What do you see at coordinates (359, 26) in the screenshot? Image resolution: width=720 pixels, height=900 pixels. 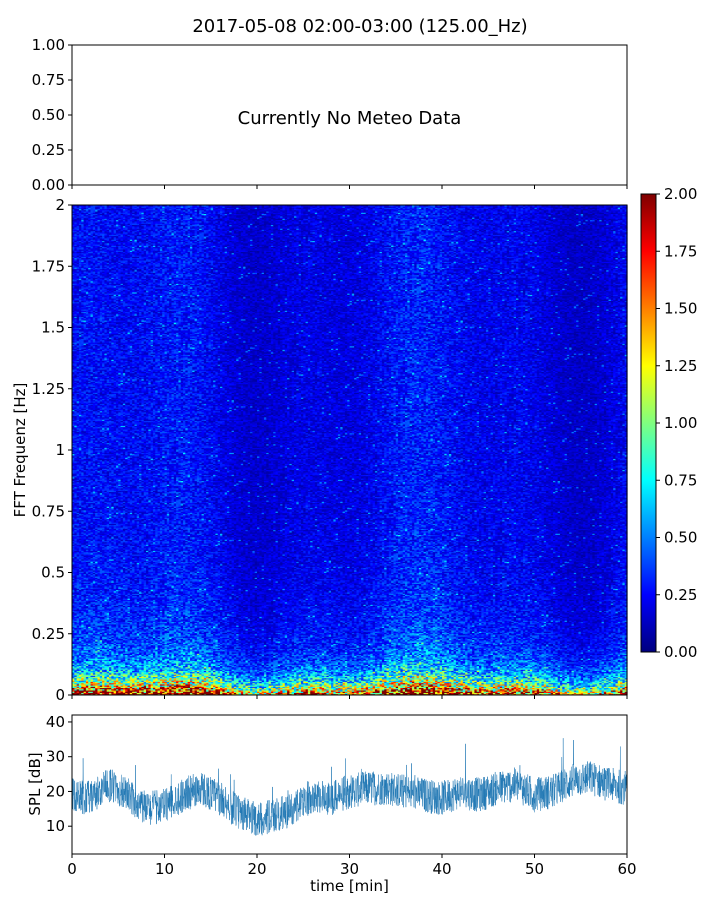 I see `figure-title: 2017-05-08 02:00-03:00 (125.00_Hz)` at bounding box center [359, 26].